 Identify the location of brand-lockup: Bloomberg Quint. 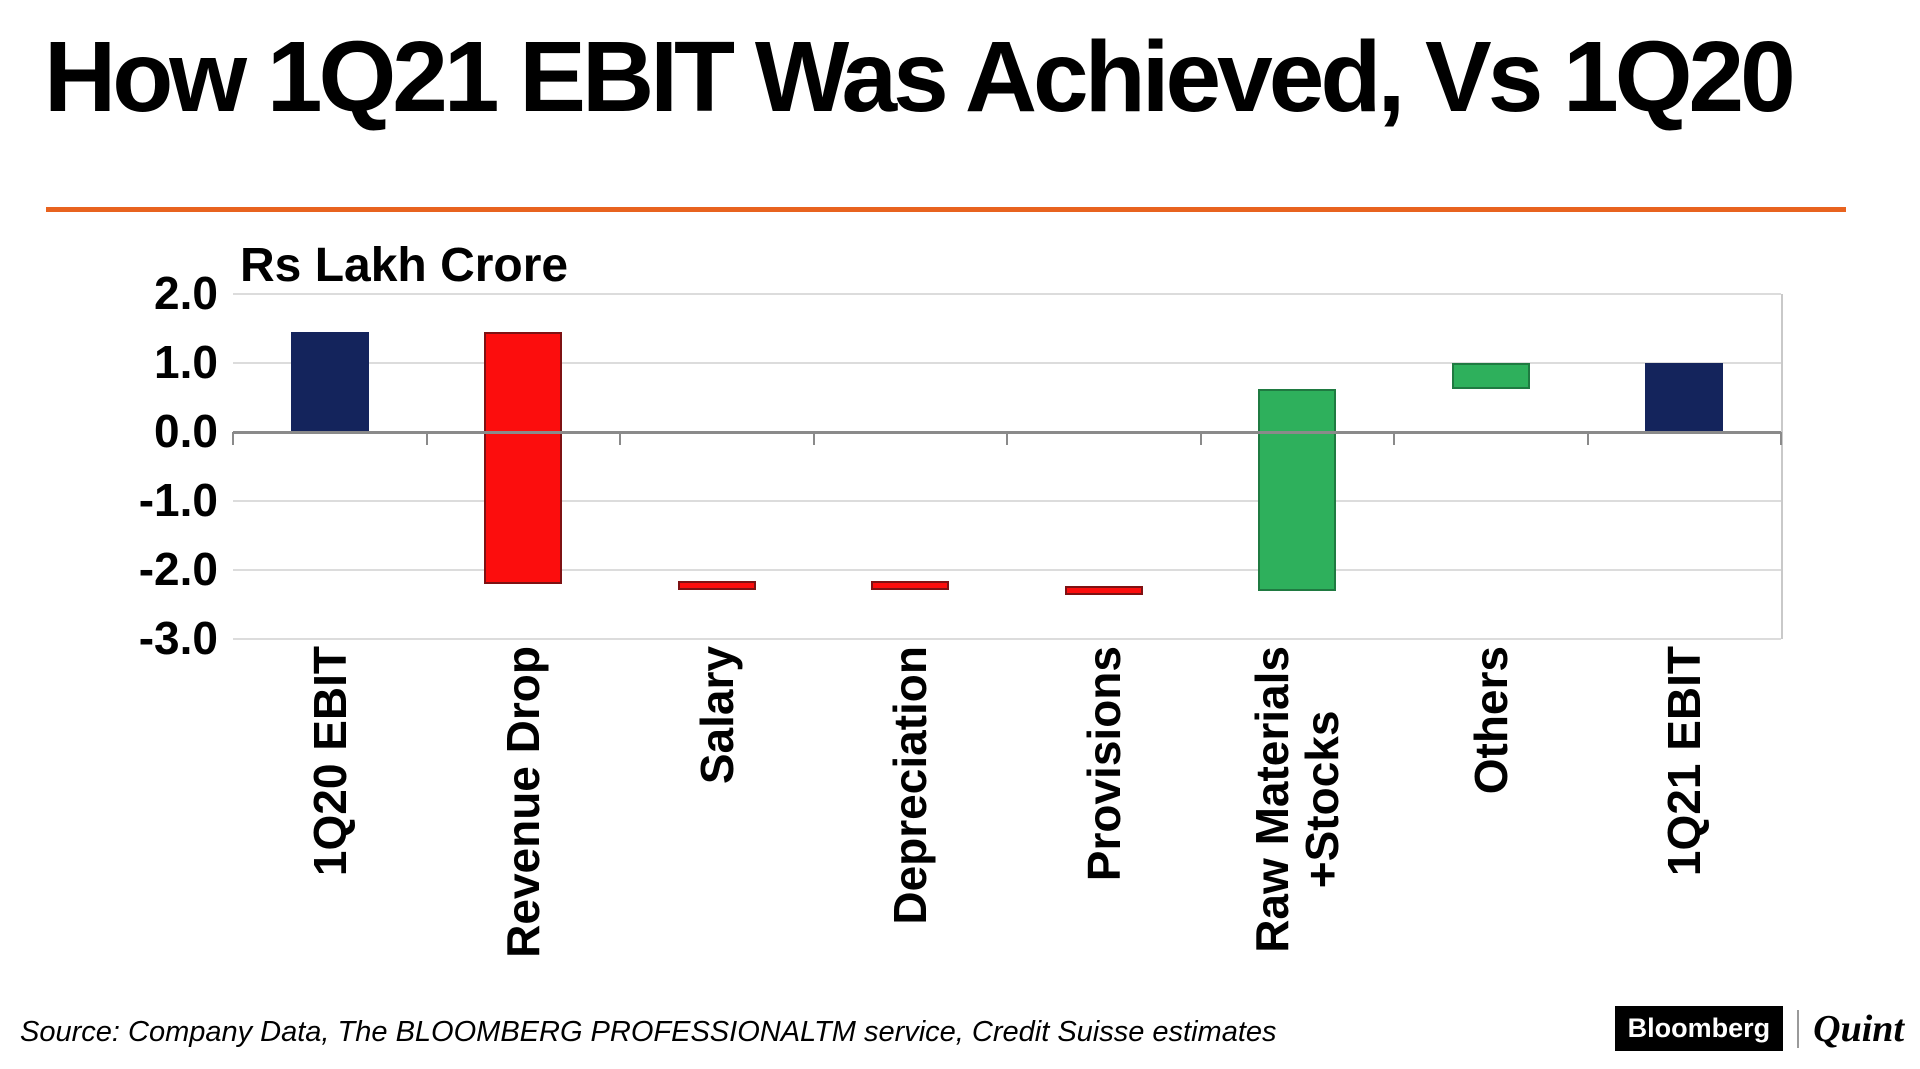
(1759, 1028).